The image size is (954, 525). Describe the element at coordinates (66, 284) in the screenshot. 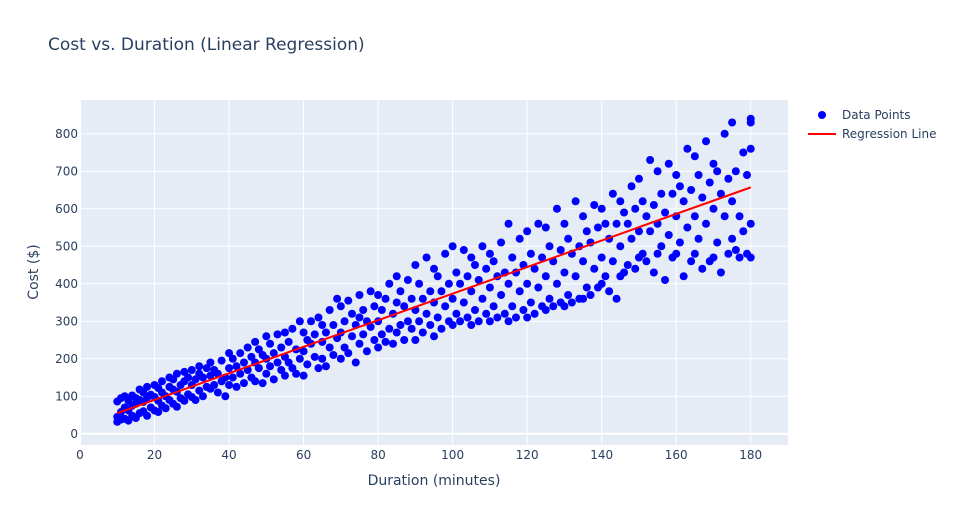

I see `y-tick-label: 400` at that location.